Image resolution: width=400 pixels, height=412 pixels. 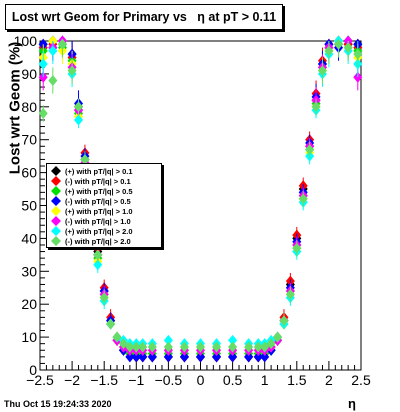 What do you see at coordinates (29, 238) in the screenshot?
I see `y-tick-label: 40` at bounding box center [29, 238].